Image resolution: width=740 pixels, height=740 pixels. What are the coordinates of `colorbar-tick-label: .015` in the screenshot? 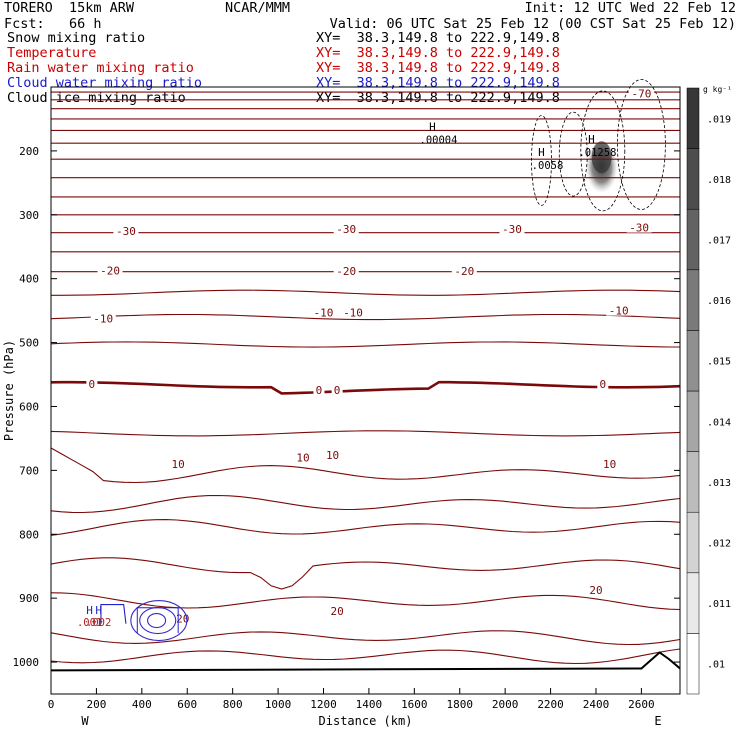 It's located at (719, 362).